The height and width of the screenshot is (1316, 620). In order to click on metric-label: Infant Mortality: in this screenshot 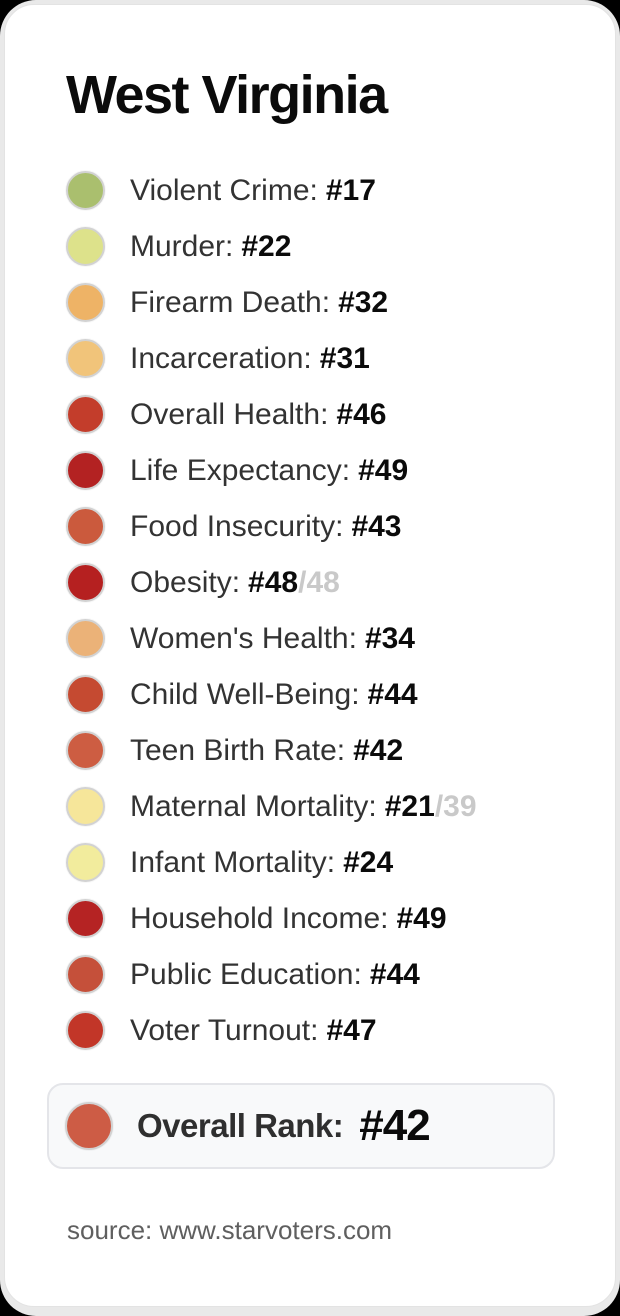, I will do `click(233, 862)`.